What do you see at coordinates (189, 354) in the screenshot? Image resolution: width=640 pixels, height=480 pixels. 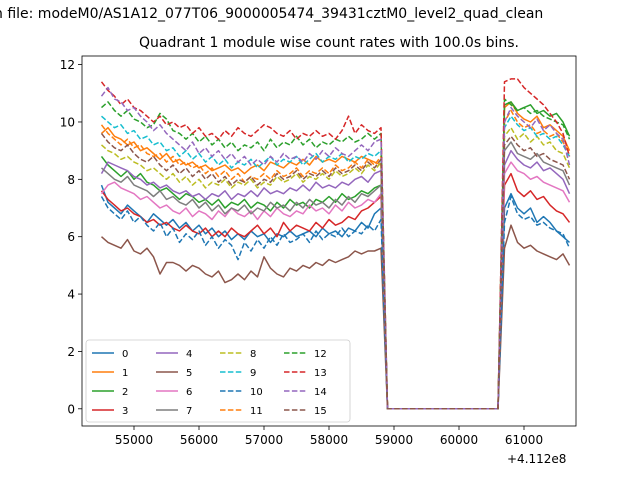 I see `legend-label-4: 4` at bounding box center [189, 354].